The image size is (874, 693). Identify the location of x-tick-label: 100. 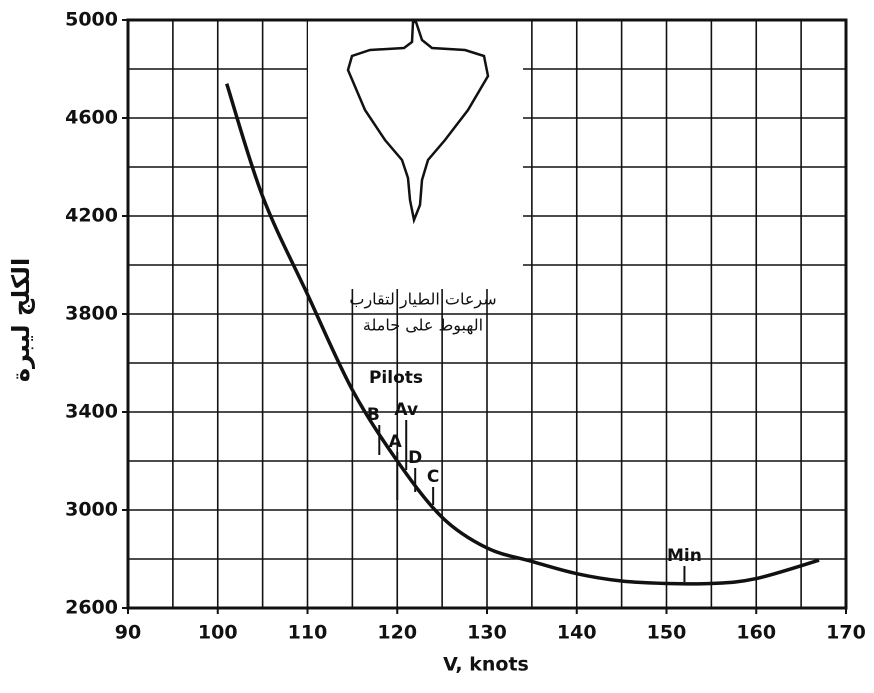
(218, 633).